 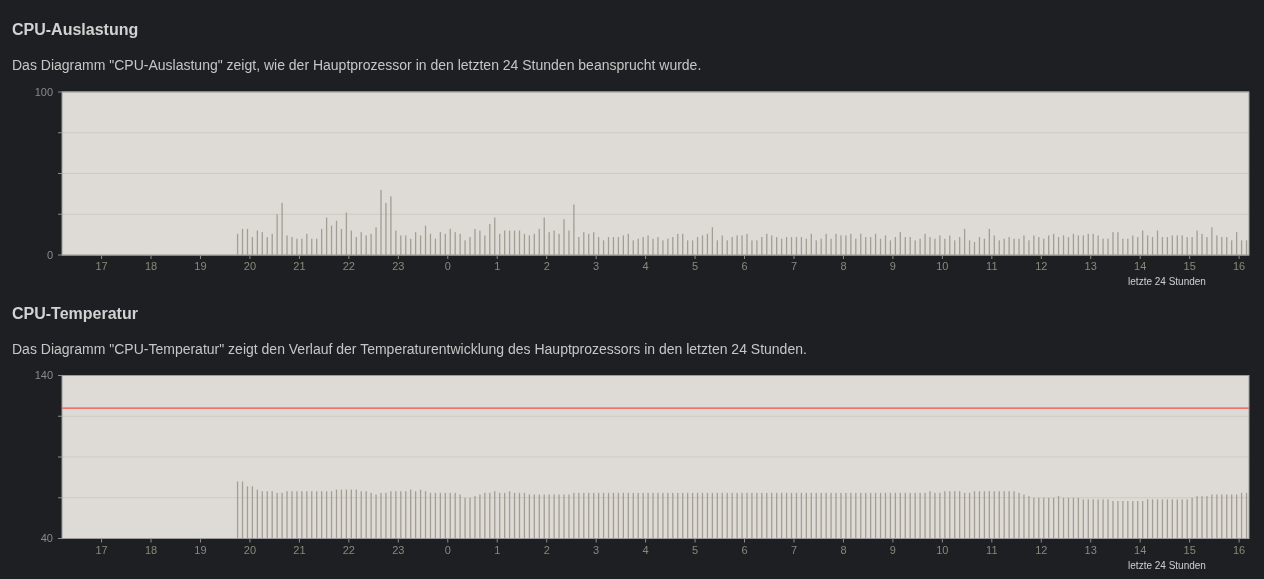 What do you see at coordinates (409, 348) in the screenshot?
I see `chart-subtitle: Das Diagramm "CPU-Temperatur" zeigt den Verlauf der Temperaturentwicklung des Hauptprozessors in den letzten 24 Stunden.` at bounding box center [409, 348].